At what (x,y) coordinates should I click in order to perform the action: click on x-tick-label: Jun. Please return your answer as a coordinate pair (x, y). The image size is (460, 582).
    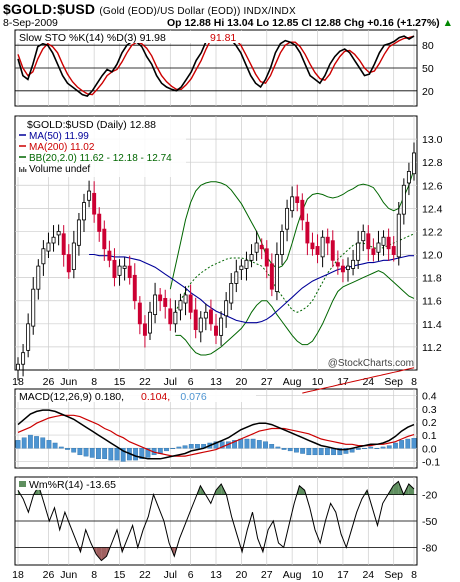
    Looking at the image, I should click on (68, 382).